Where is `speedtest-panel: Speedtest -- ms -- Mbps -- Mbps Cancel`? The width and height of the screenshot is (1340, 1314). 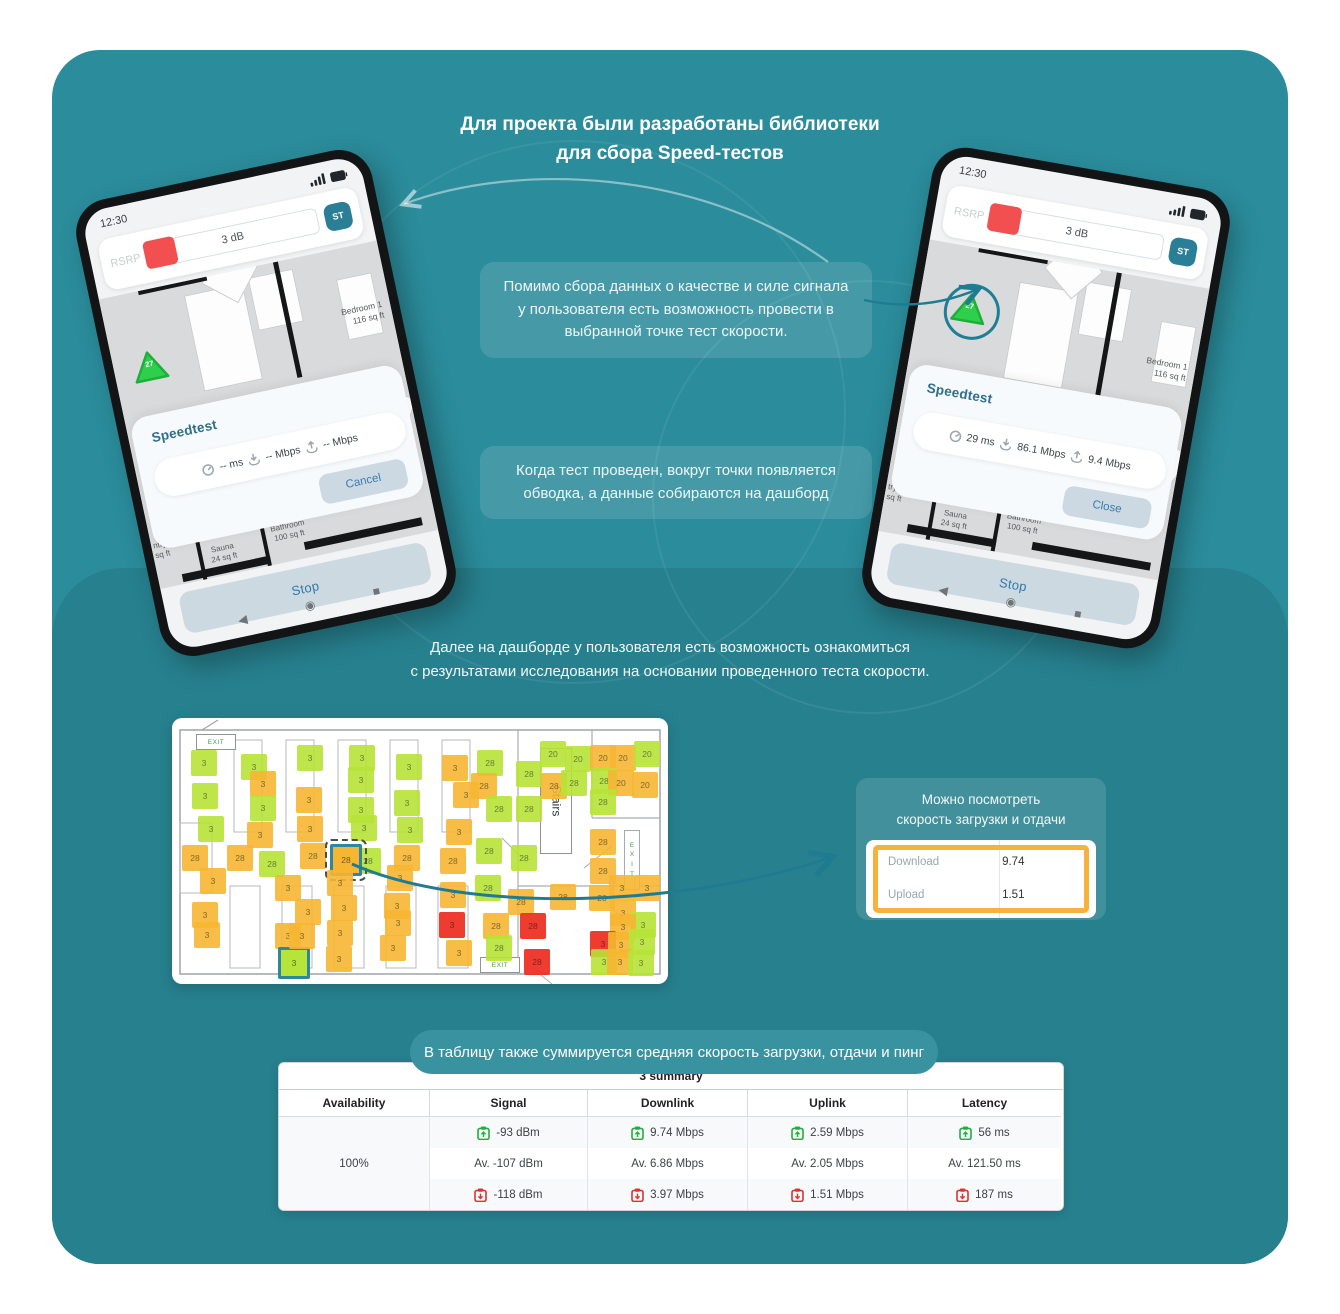 speedtest-panel: Speedtest -- ms -- Mbps -- Mbps Cancel is located at coordinates (277, 457).